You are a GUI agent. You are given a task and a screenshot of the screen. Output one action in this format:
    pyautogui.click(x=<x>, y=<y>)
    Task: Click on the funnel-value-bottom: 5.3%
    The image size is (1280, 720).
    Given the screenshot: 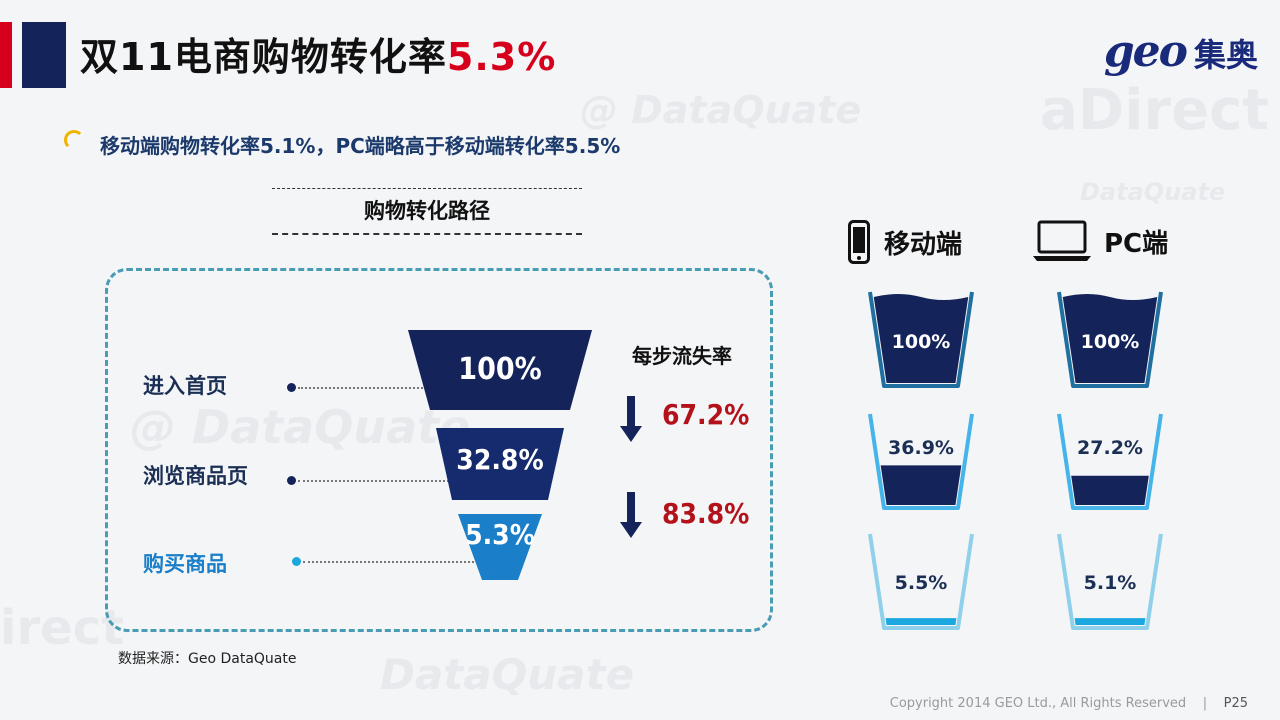 What is the action you would take?
    pyautogui.click(x=500, y=534)
    